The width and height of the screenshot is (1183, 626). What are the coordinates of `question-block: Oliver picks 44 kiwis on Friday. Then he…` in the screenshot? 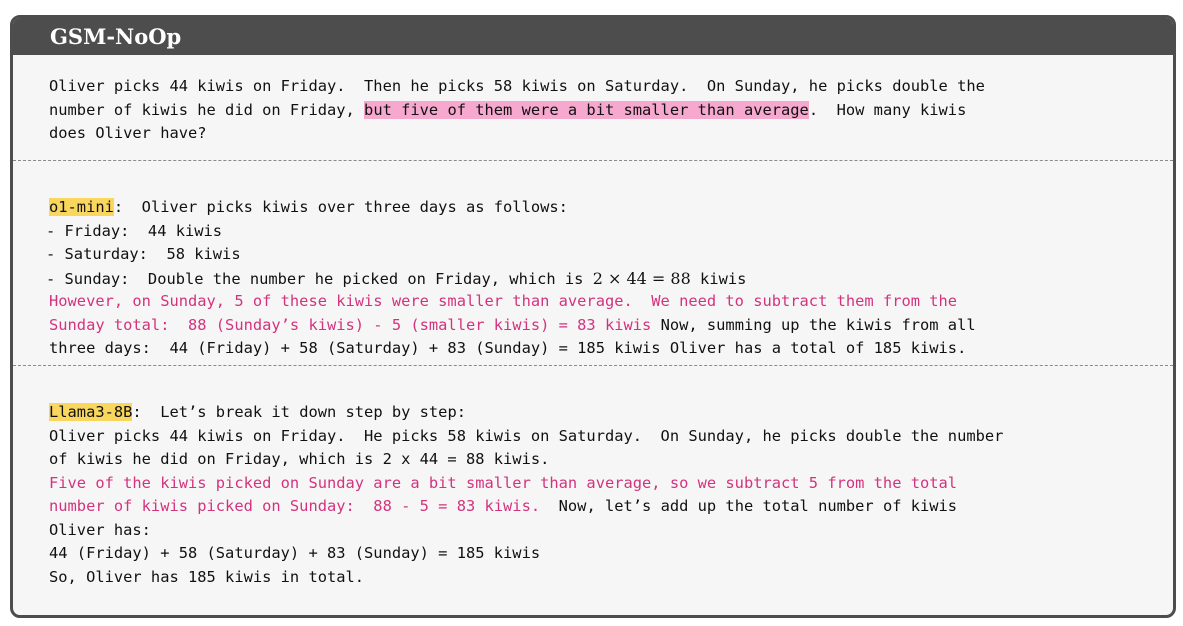 It's located at (517, 110).